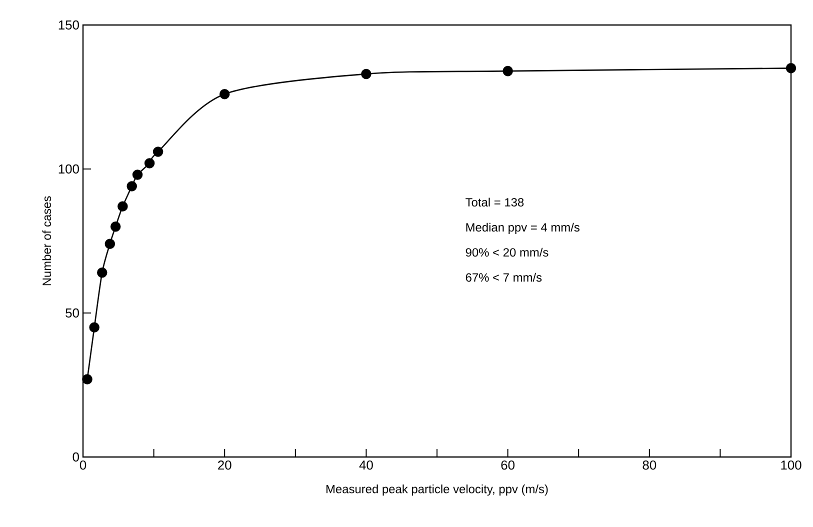  Describe the element at coordinates (791, 465) in the screenshot. I see `x-tick-label: 100` at that location.